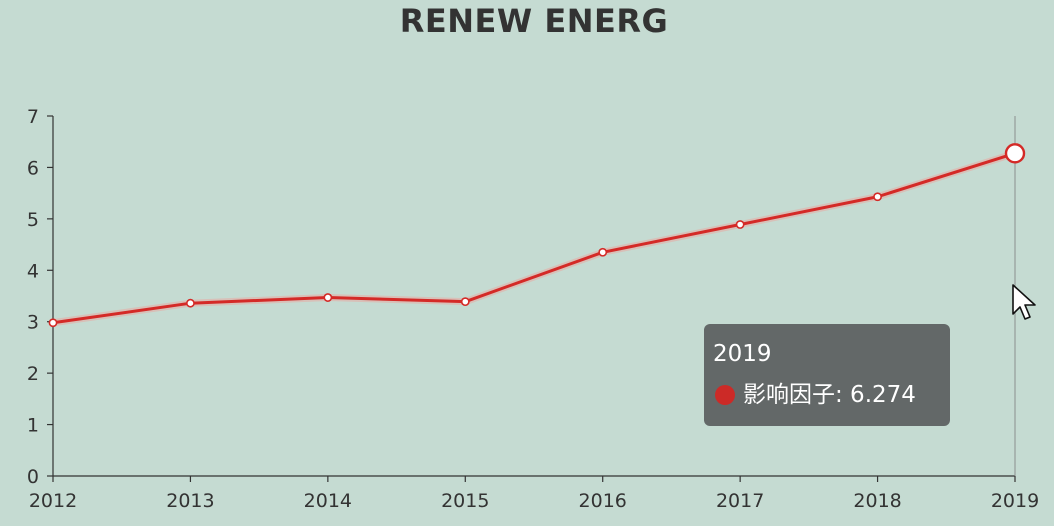 This screenshot has width=1054, height=526. I want to click on tooltip-row: 影响因子: 6.274, so click(827, 395).